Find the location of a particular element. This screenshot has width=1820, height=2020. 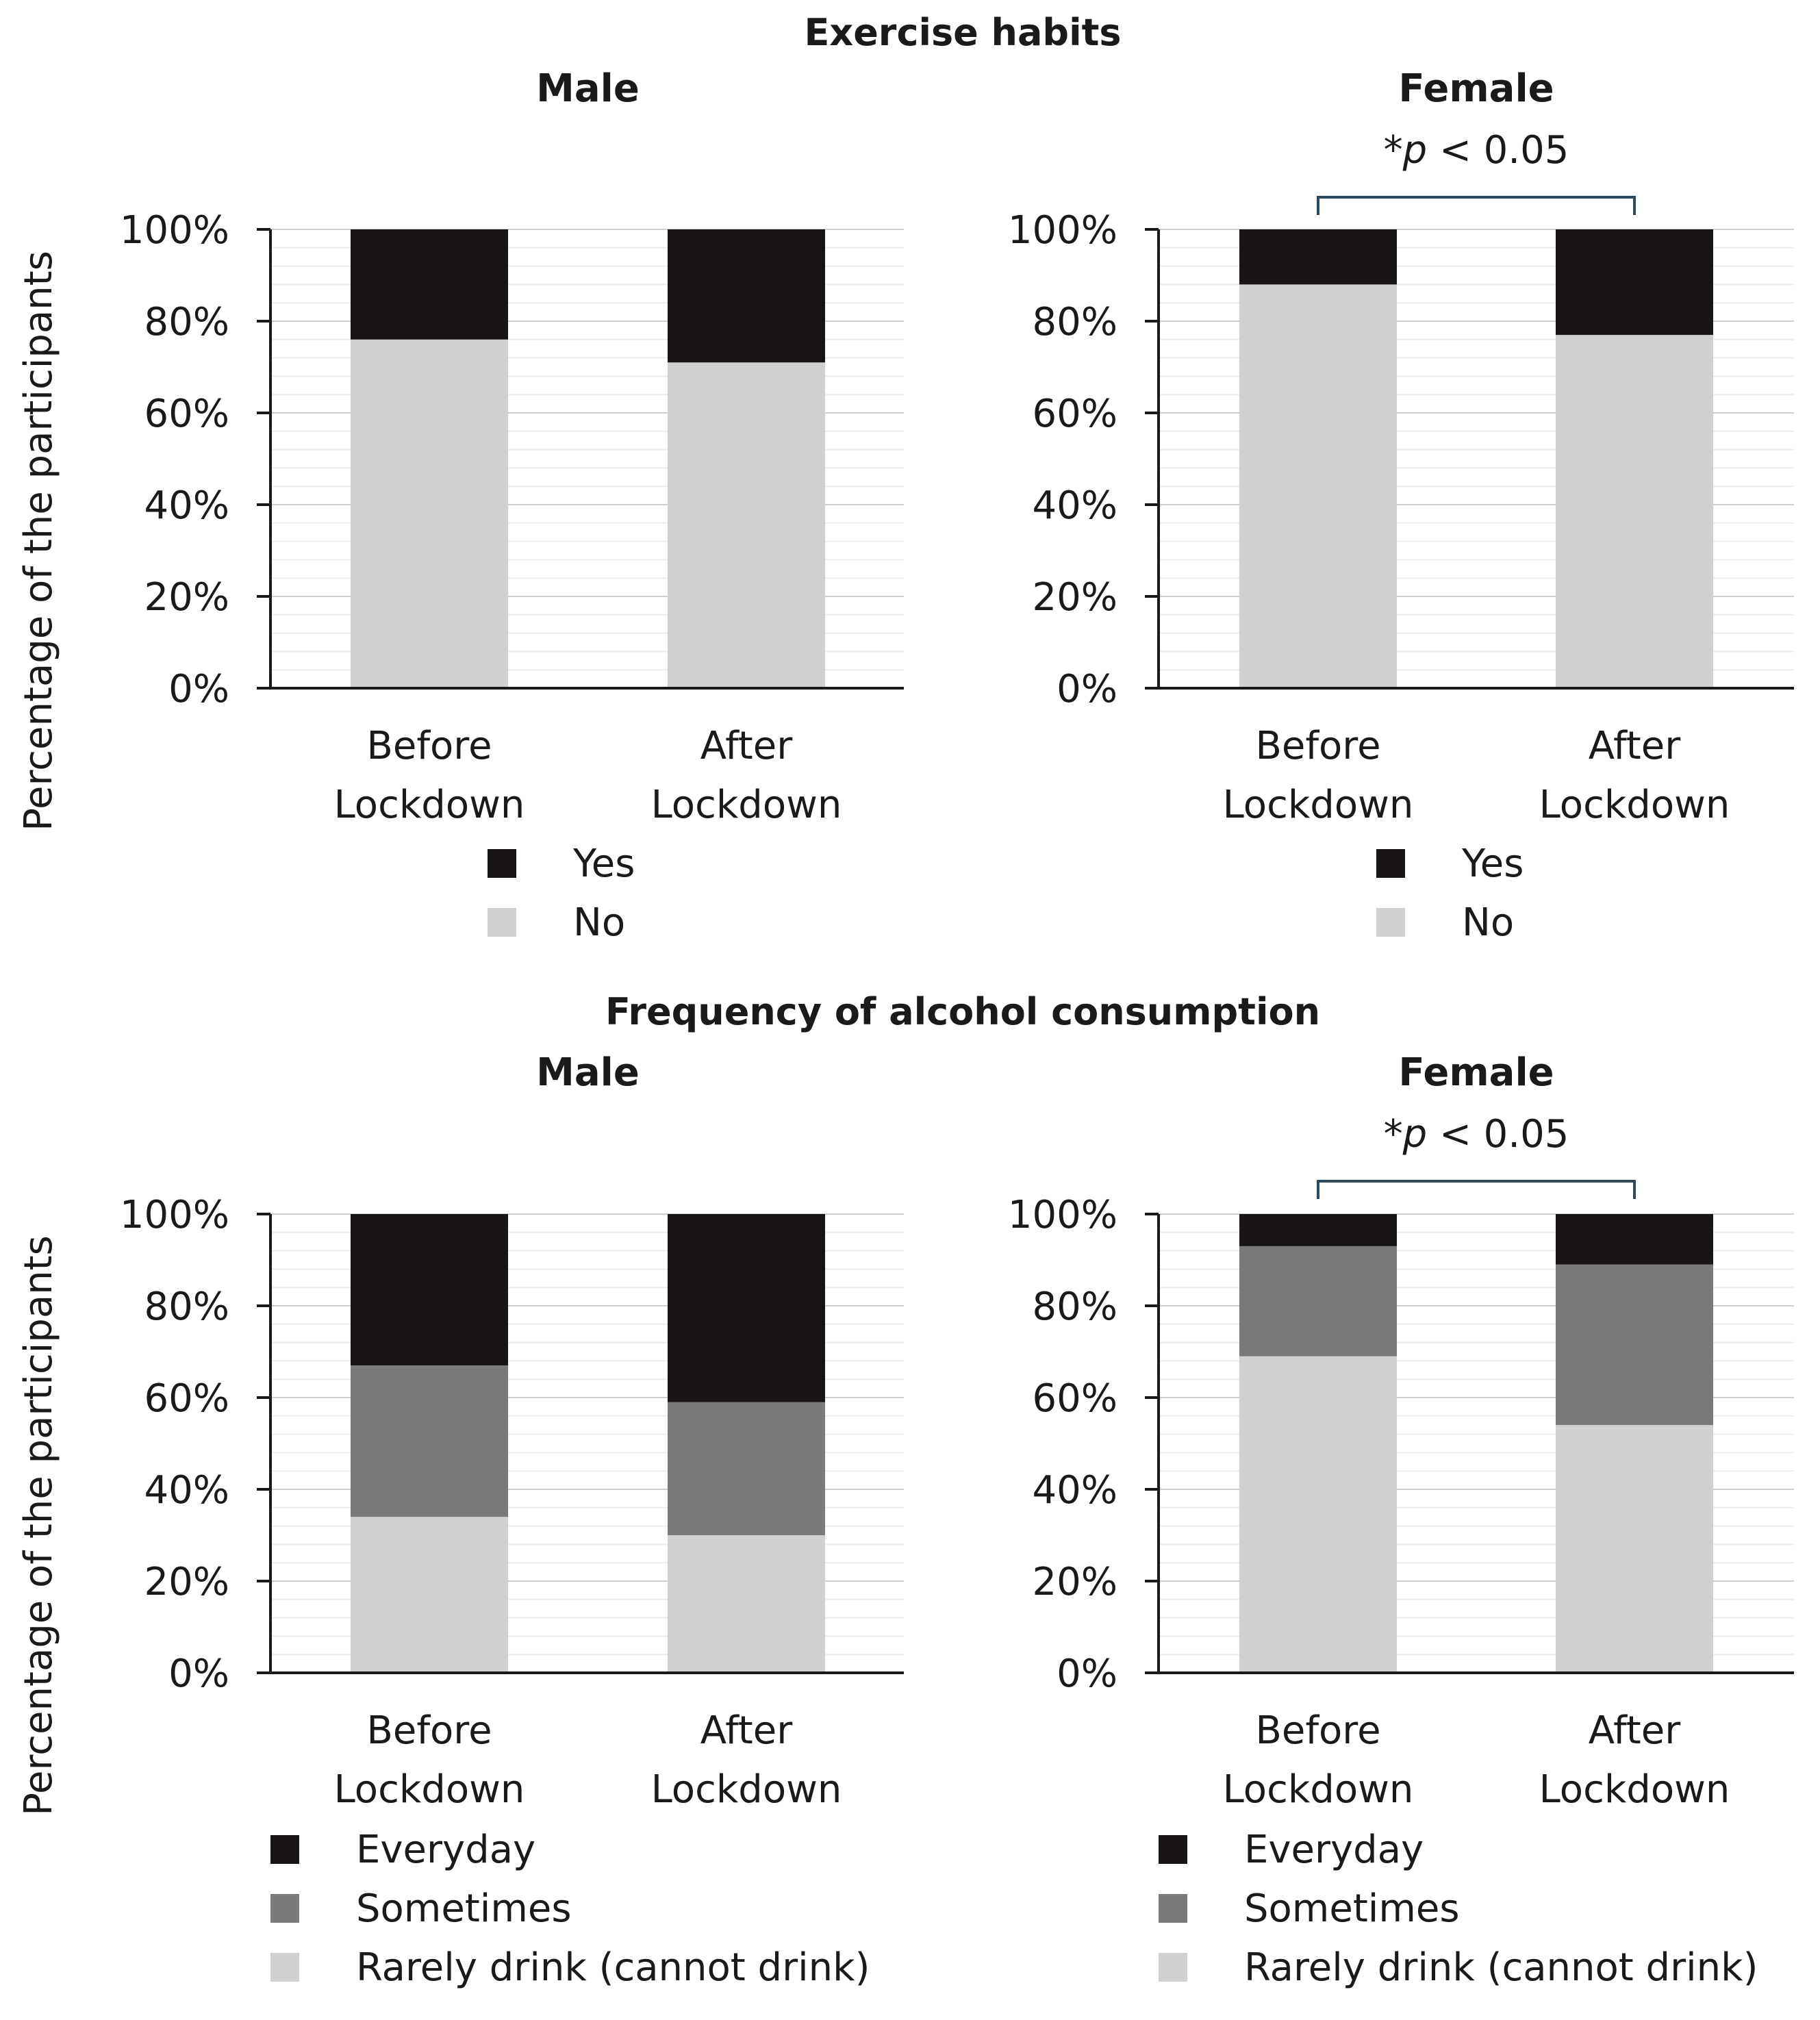

section-title: Frequency of alcohol consumption is located at coordinates (962, 1011).